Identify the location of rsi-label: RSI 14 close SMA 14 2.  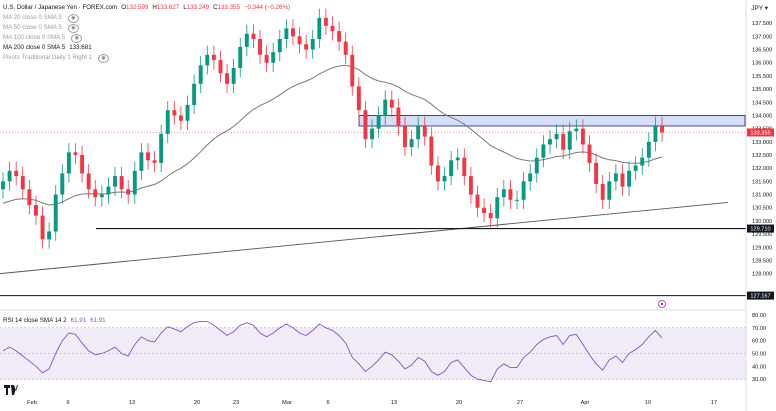
(35, 320).